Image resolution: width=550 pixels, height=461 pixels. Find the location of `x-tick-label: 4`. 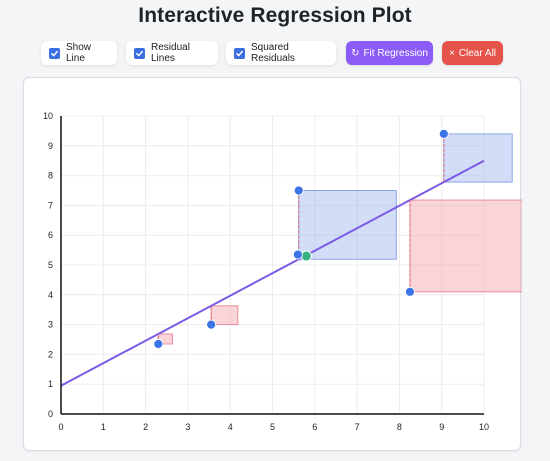

x-tick-label: 4 is located at coordinates (230, 427).